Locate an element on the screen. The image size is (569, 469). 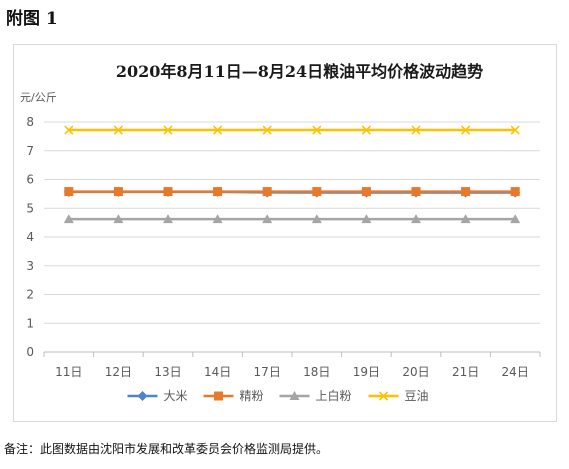
legend-label: 大米 is located at coordinates (176, 396).